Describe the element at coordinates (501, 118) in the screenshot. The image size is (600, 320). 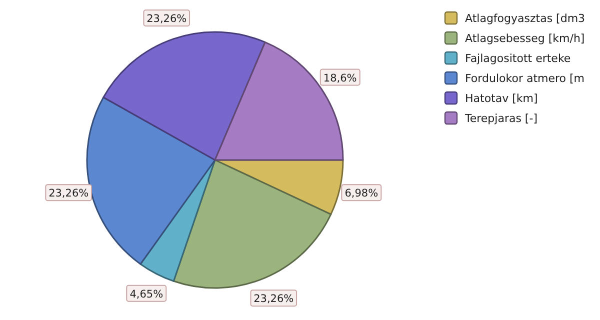
I see `legend-label: Terepjaras [-]` at that location.